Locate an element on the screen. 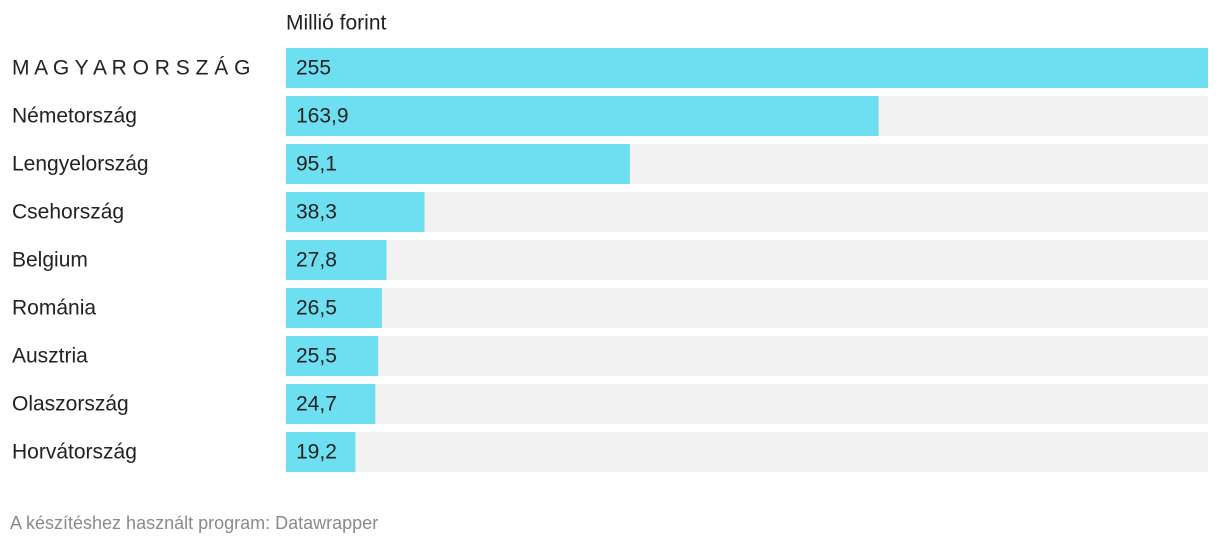  value-label: 38,3 is located at coordinates (316, 212).